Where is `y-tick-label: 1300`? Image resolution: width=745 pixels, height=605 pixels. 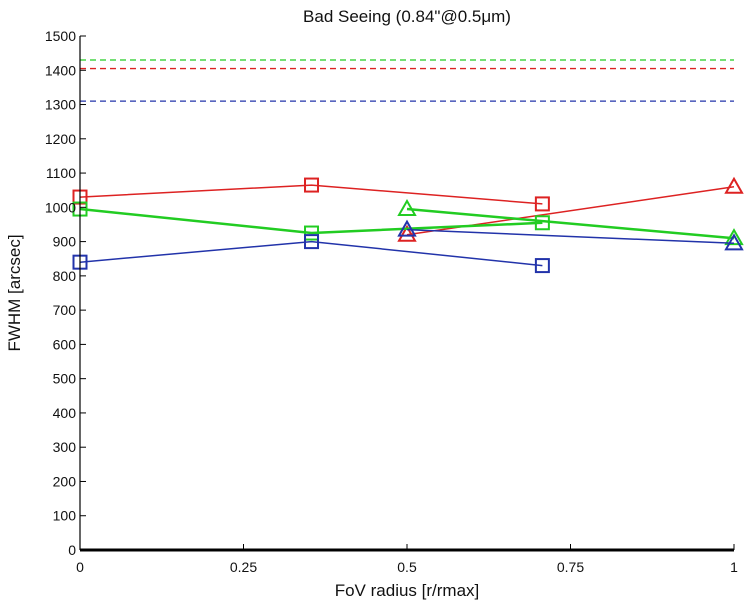 y-tick-label: 1300 is located at coordinates (60, 105).